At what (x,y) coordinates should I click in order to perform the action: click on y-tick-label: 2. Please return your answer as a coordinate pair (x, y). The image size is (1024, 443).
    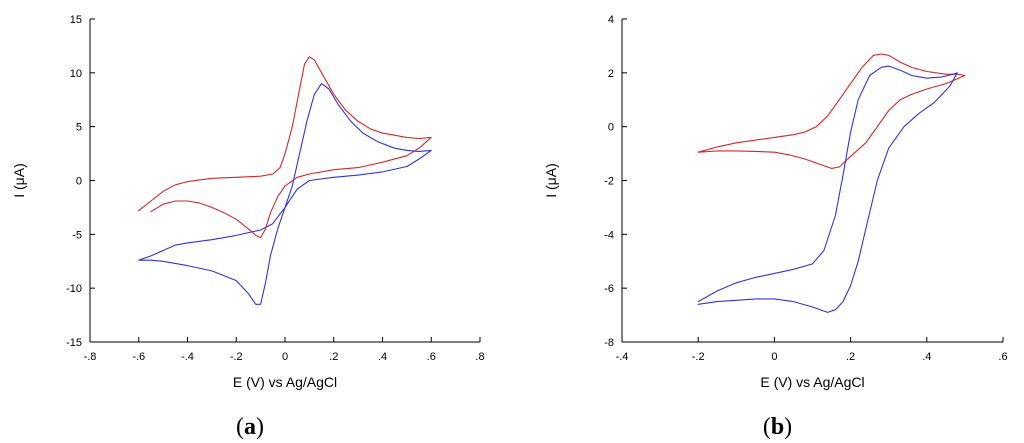
    Looking at the image, I should click on (611, 74).